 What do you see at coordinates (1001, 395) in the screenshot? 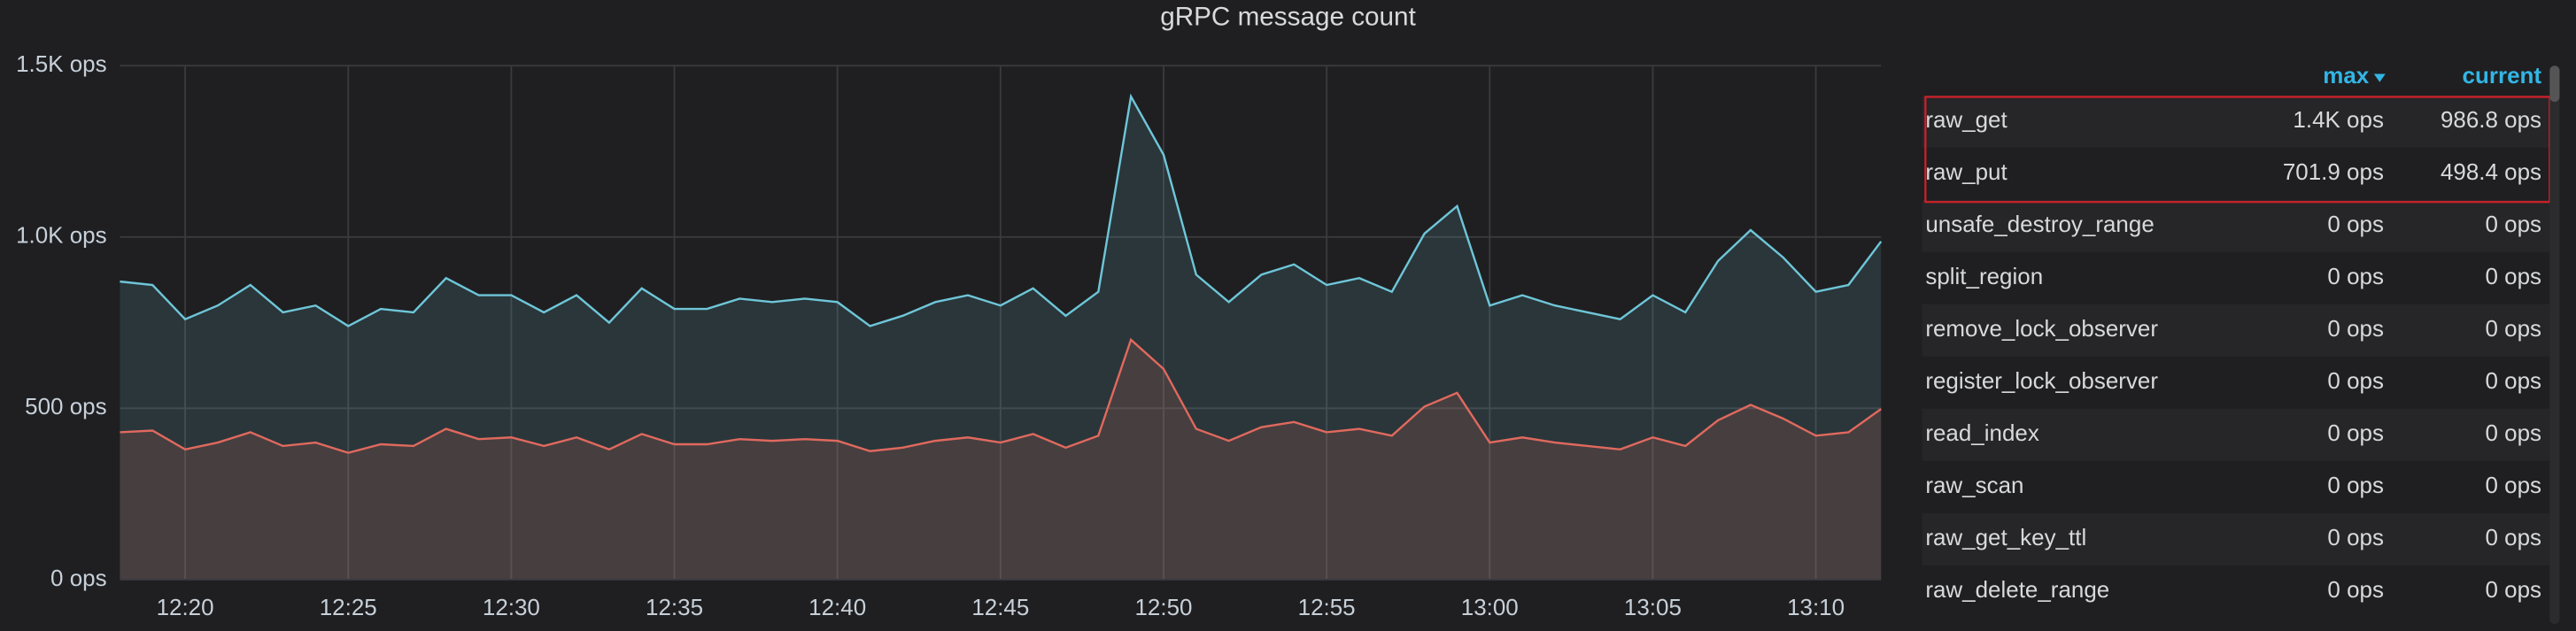
I see `series-line` at bounding box center [1001, 395].